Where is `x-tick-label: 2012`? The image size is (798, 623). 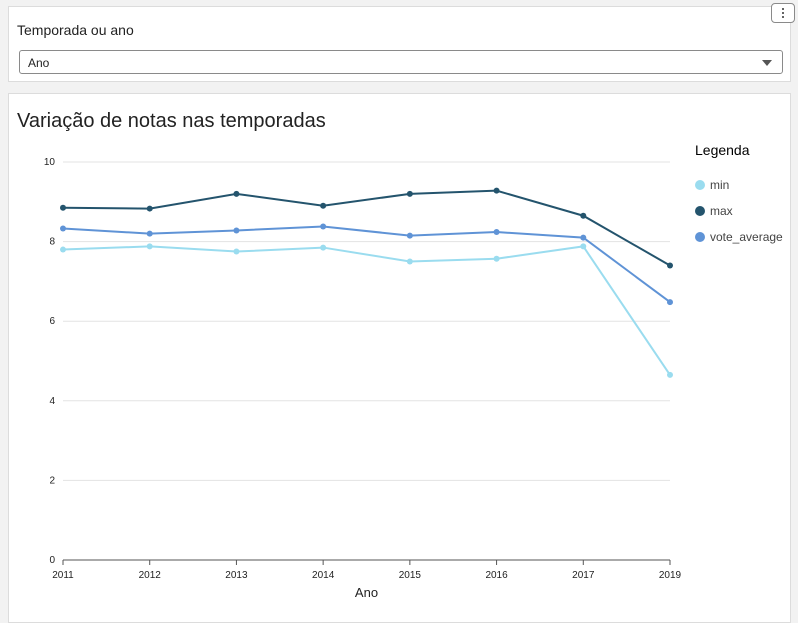
x-tick-label: 2012 is located at coordinates (150, 575).